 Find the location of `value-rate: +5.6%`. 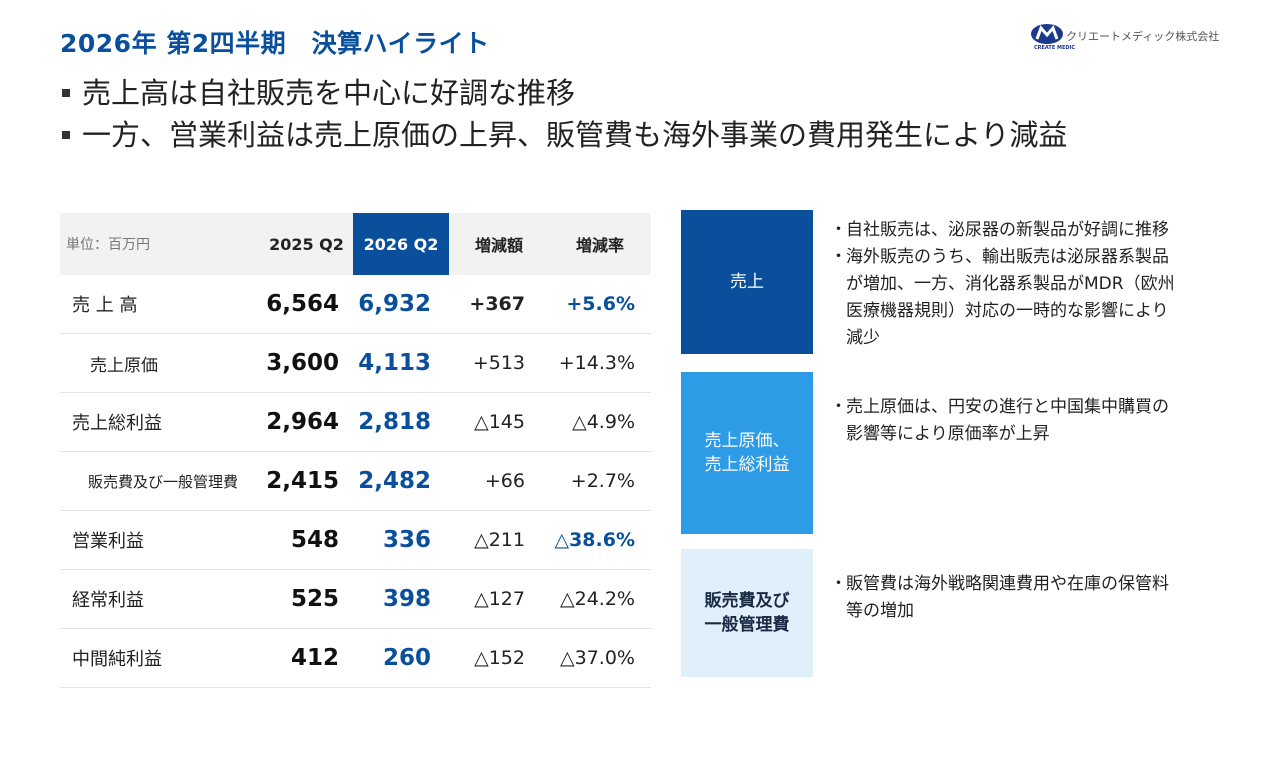

value-rate: +5.6% is located at coordinates (600, 304).